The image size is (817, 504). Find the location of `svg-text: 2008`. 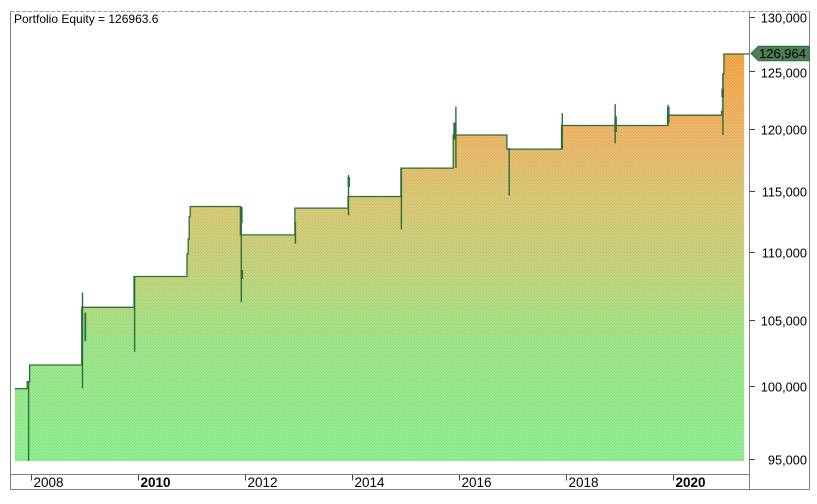

svg-text: 2008 is located at coordinates (49, 482).